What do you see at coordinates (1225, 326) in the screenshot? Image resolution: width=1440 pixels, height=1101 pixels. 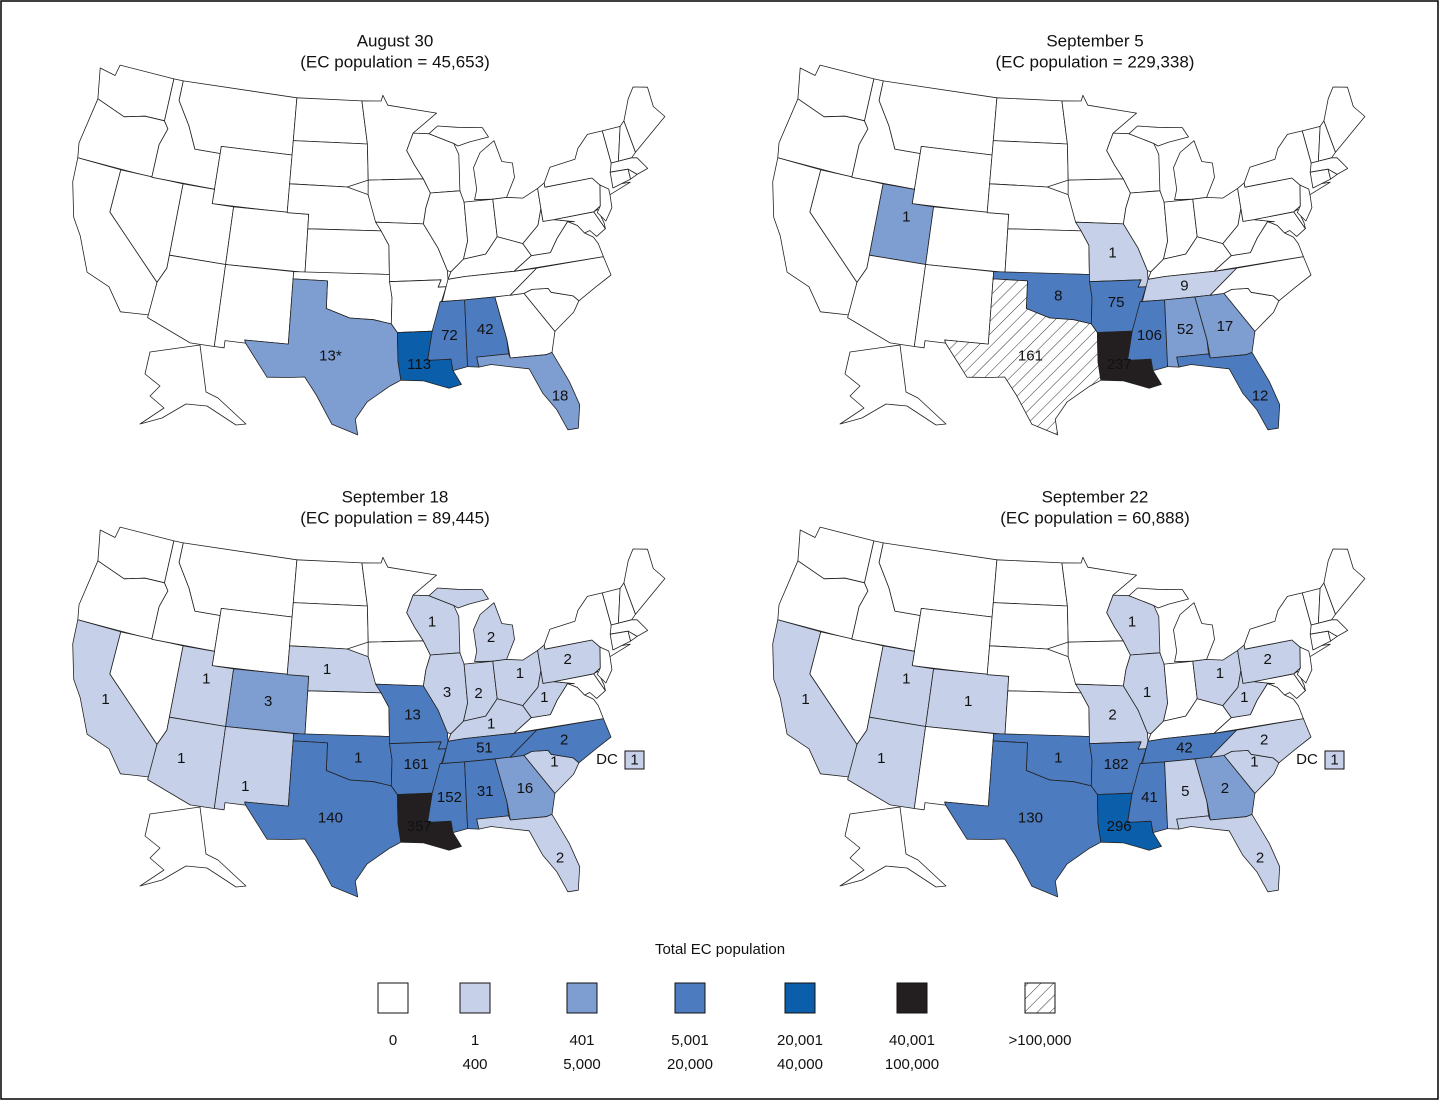 I see `state-label: 17` at bounding box center [1225, 326].